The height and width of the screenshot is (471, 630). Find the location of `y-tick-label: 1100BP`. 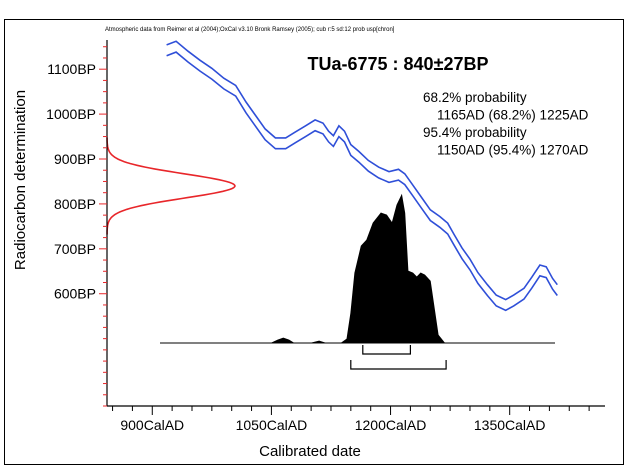

y-tick-label: 1100BP is located at coordinates (71, 69).